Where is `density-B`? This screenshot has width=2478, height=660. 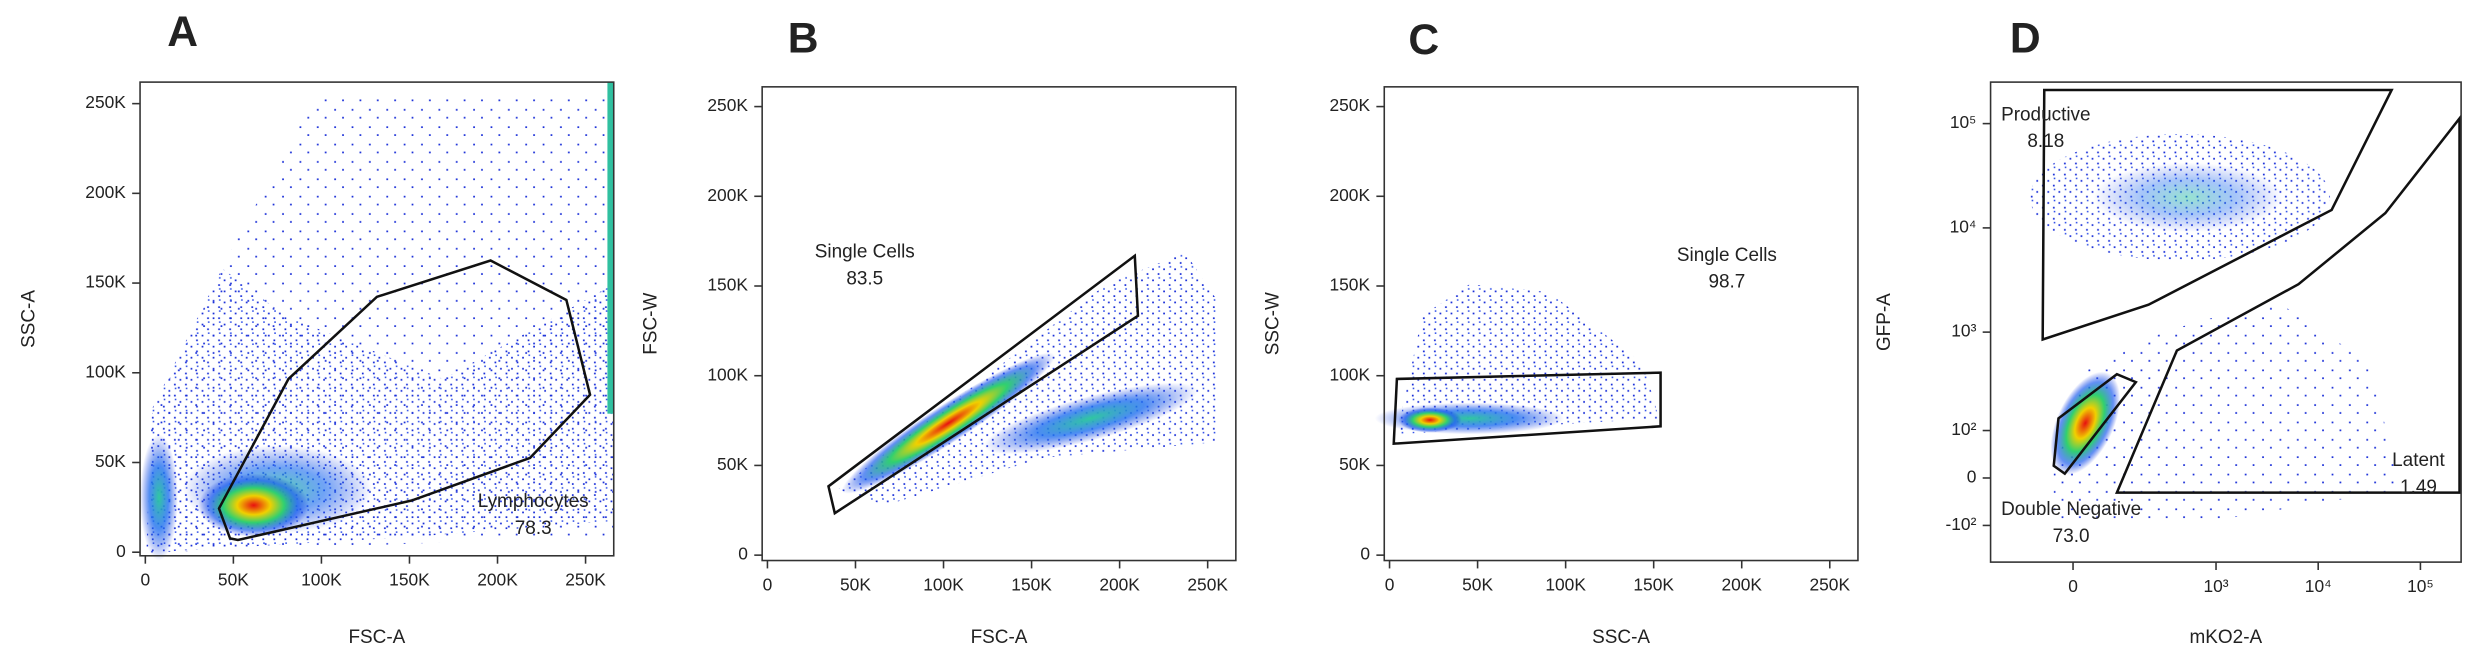
density-B is located at coordinates (1027, 379).